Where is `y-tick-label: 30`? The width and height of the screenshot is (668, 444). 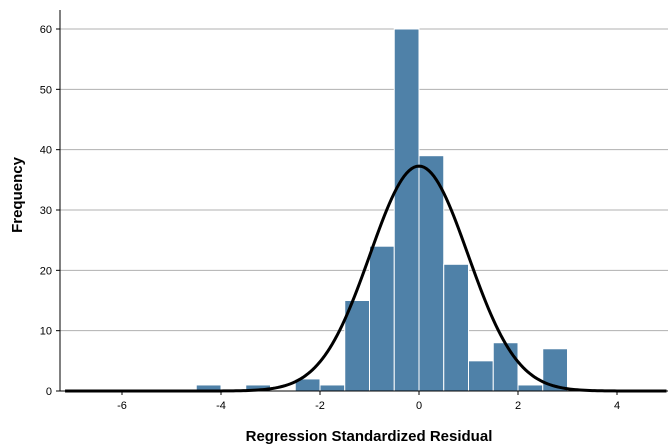
y-tick-label: 30 is located at coordinates (46, 211).